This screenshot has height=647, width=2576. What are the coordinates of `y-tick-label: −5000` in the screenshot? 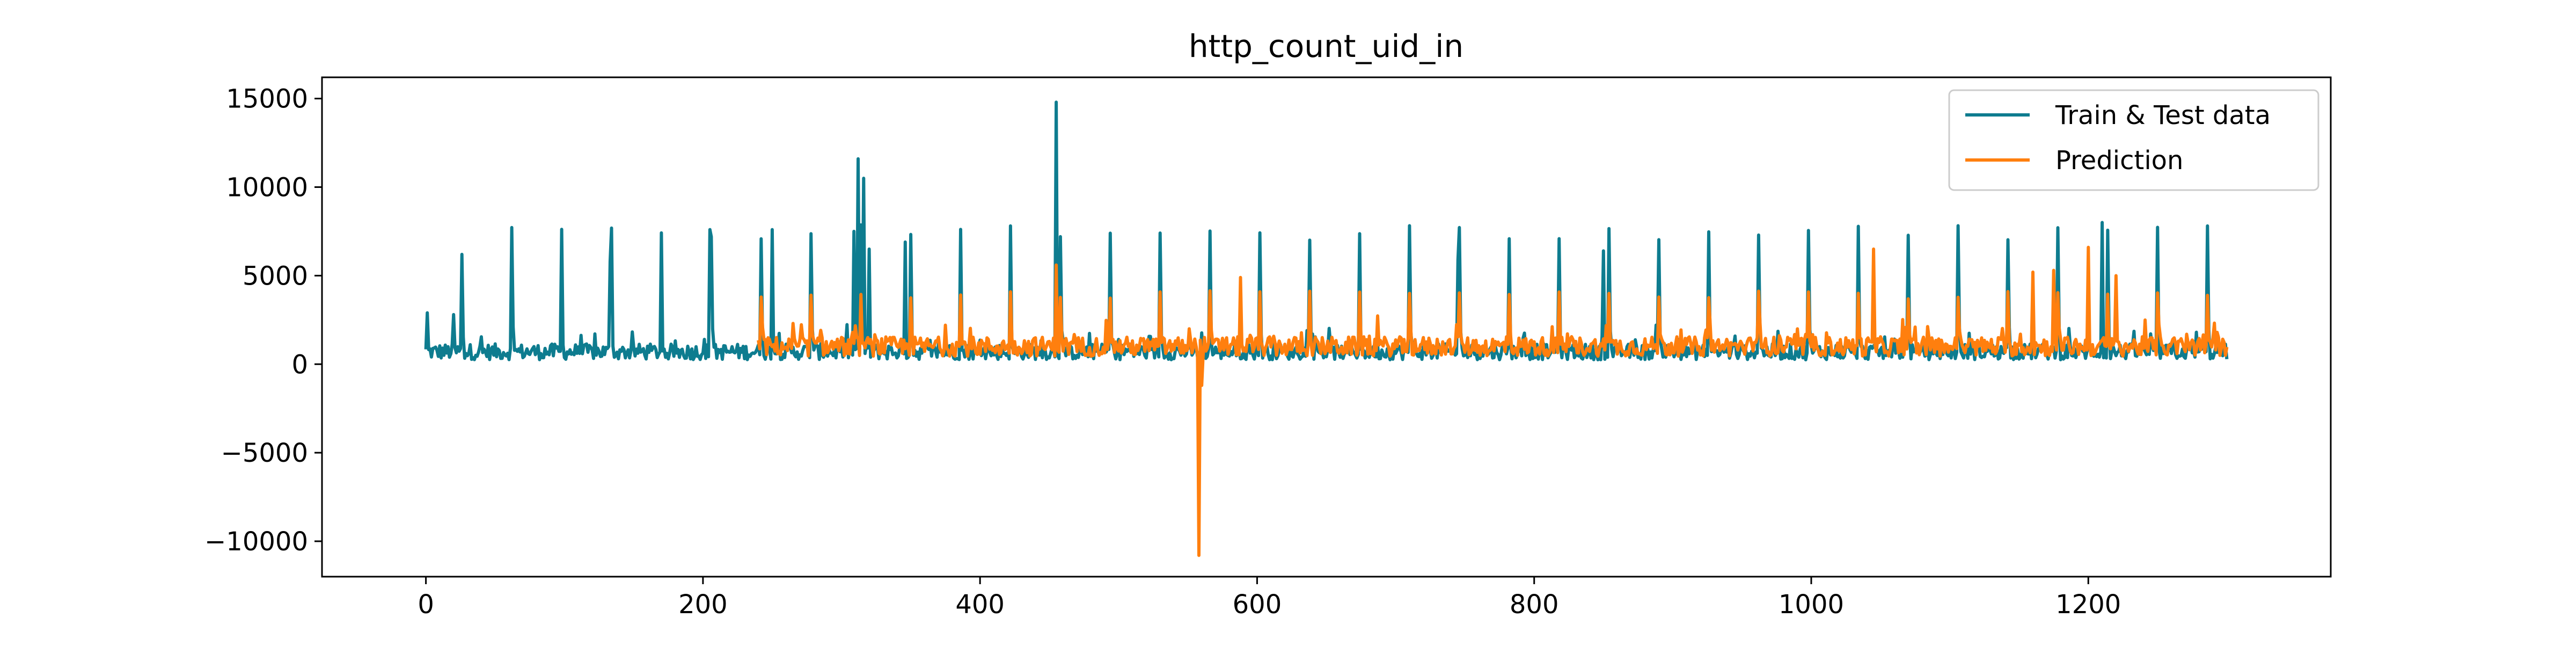 It's located at (264, 453).